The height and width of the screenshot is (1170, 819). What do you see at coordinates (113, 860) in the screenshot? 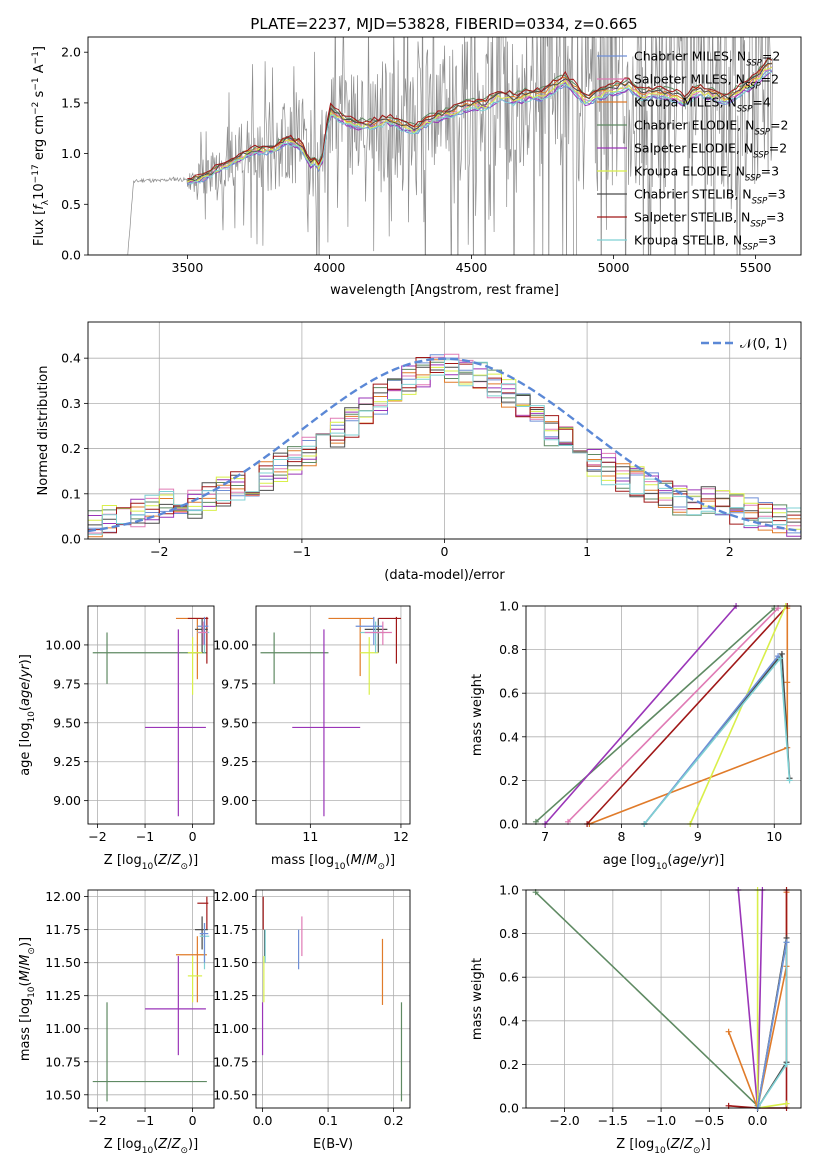
I see `label-part: Z [` at bounding box center [113, 860].